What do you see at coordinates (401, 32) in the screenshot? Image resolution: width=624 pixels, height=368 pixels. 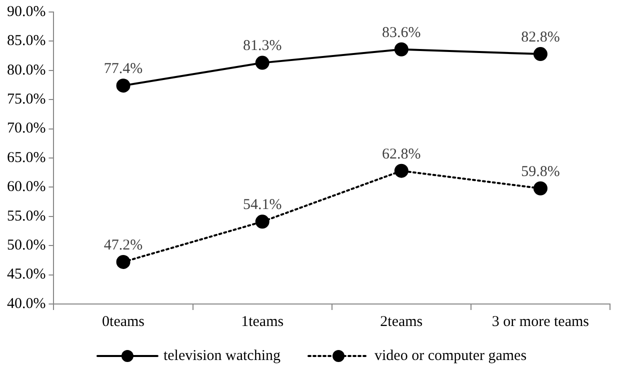 I see `data-label: 83.6%` at bounding box center [401, 32].